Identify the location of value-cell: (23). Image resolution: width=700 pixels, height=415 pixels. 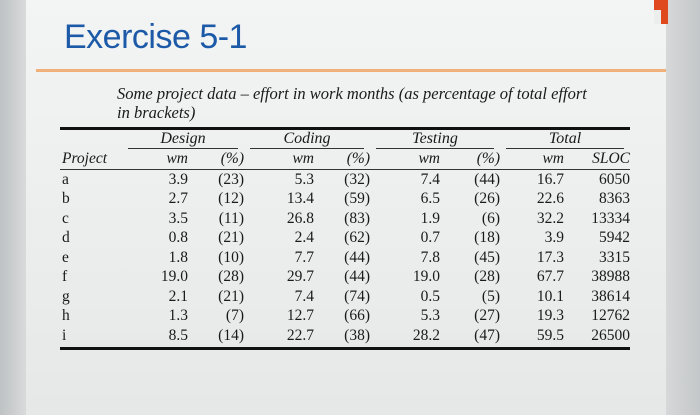
(231, 179).